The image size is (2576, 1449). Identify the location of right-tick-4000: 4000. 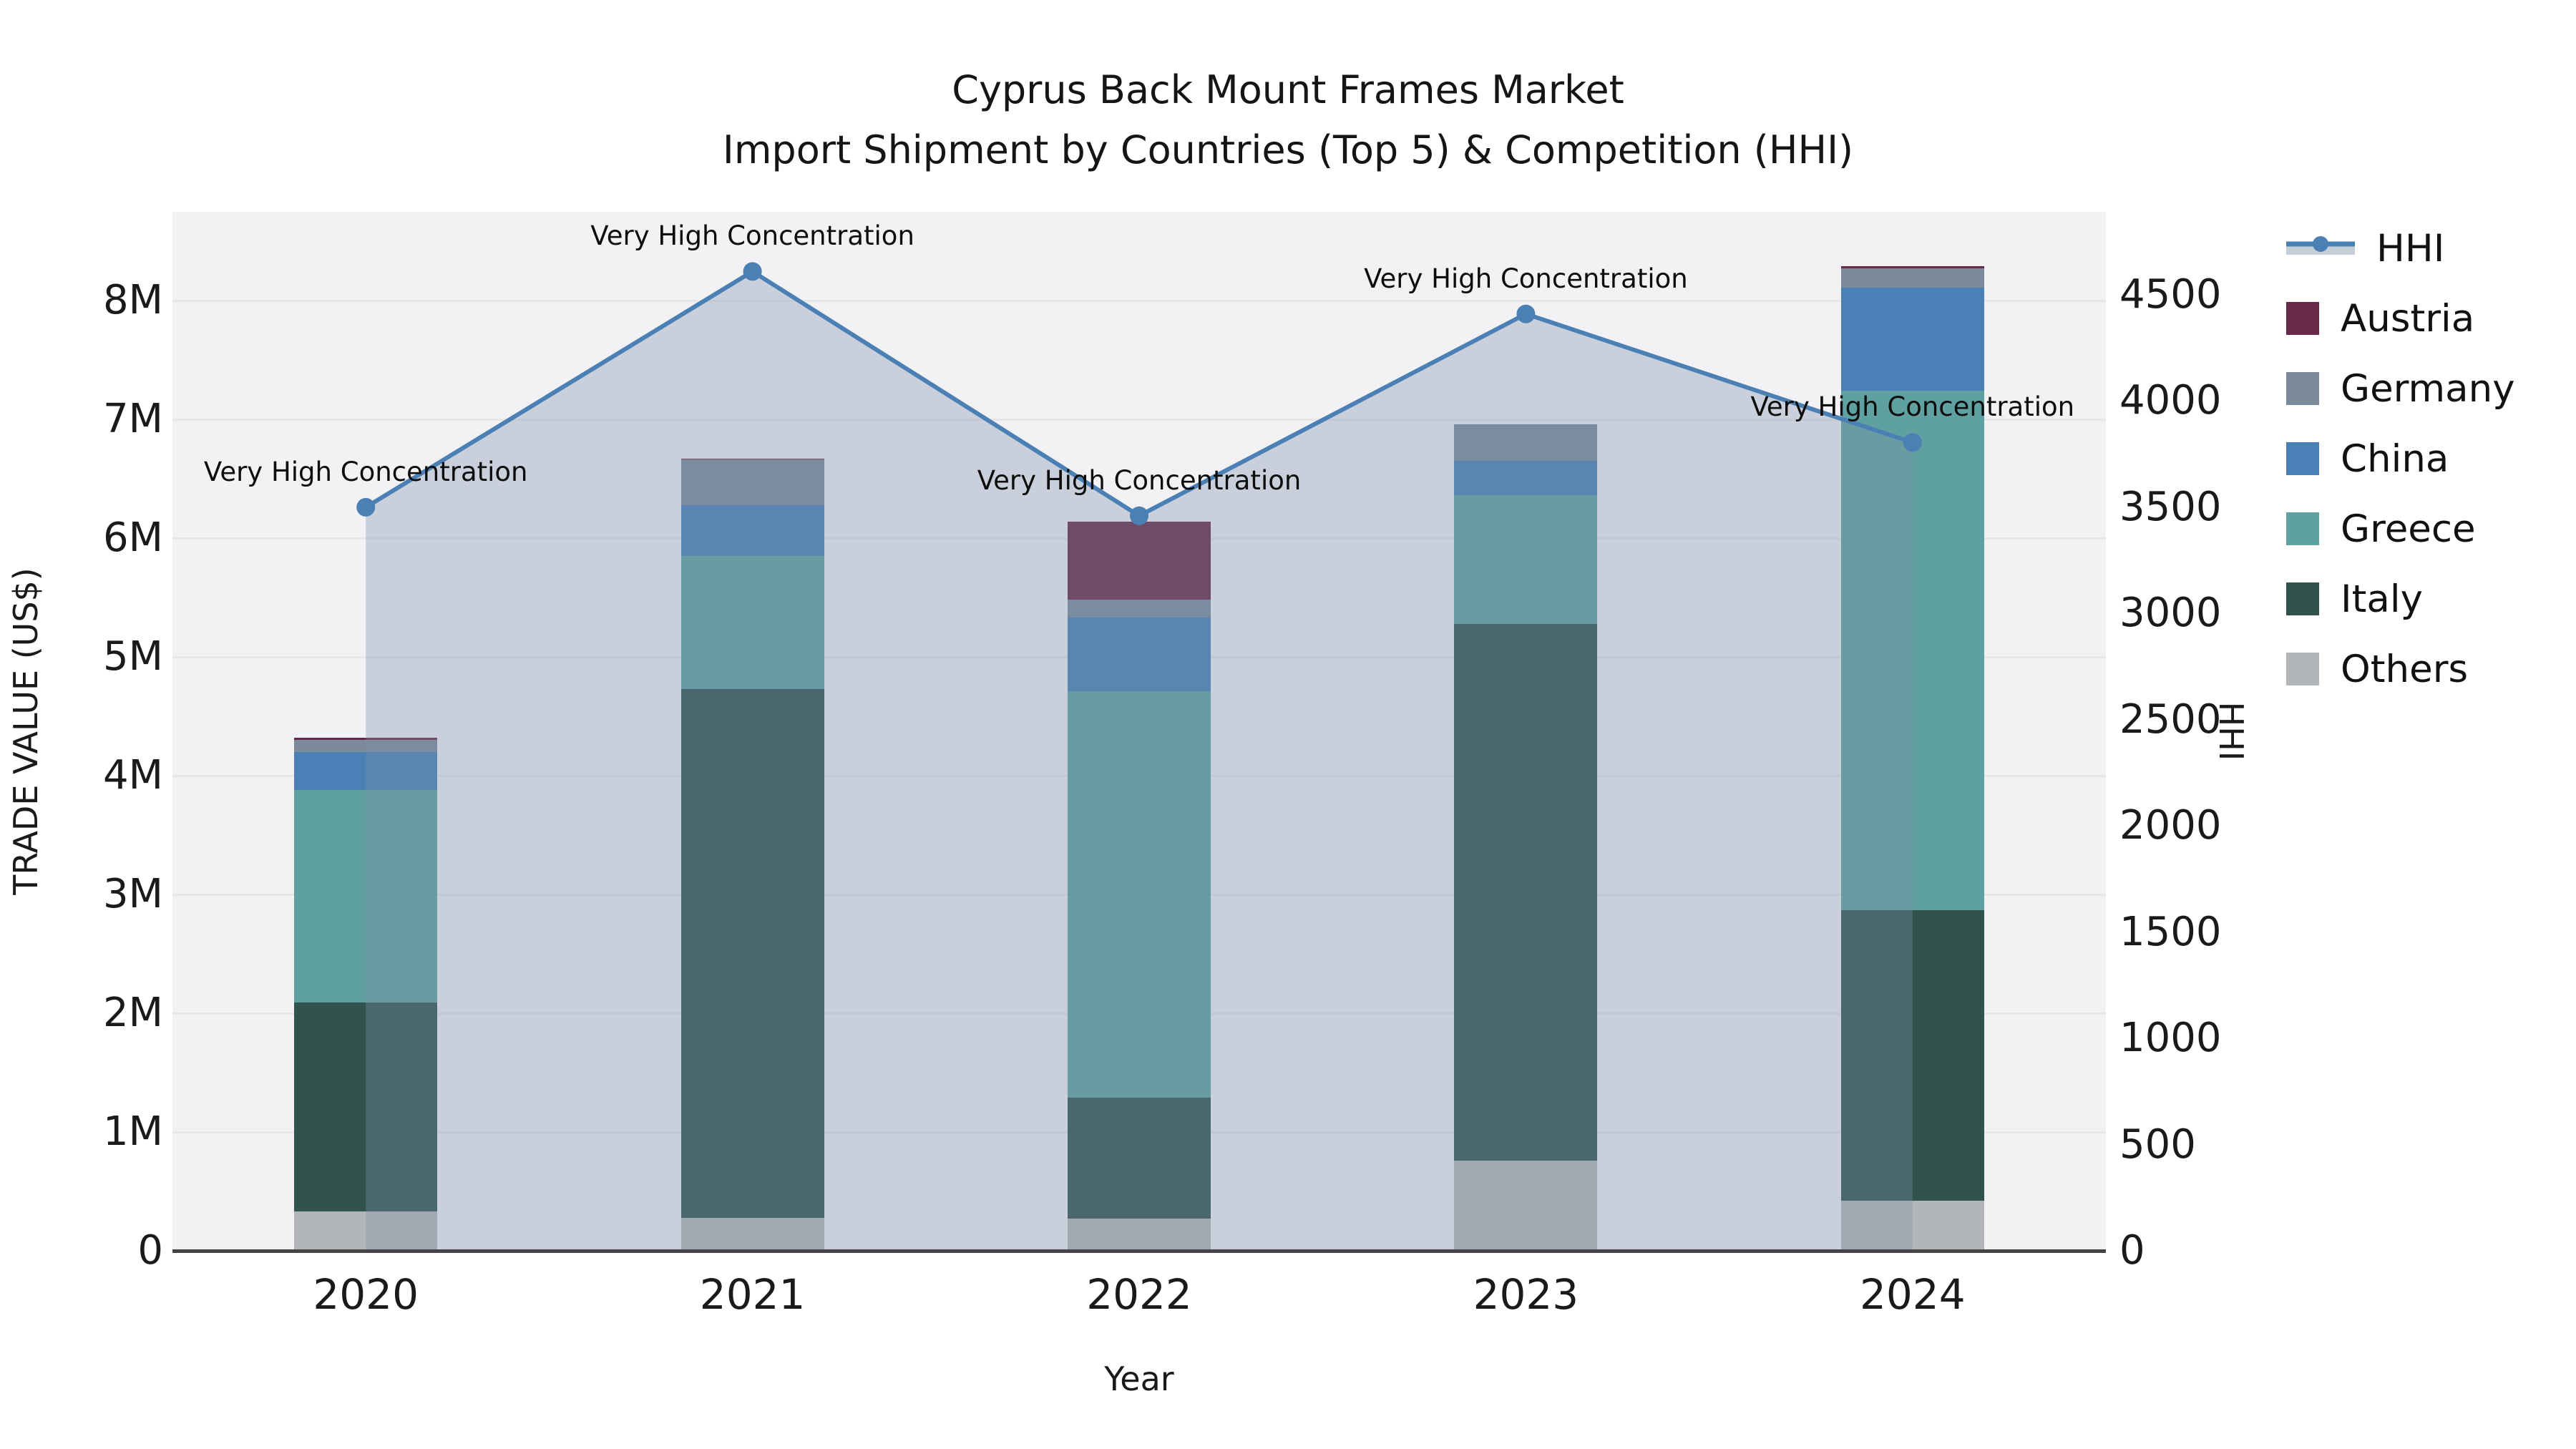
(2170, 400).